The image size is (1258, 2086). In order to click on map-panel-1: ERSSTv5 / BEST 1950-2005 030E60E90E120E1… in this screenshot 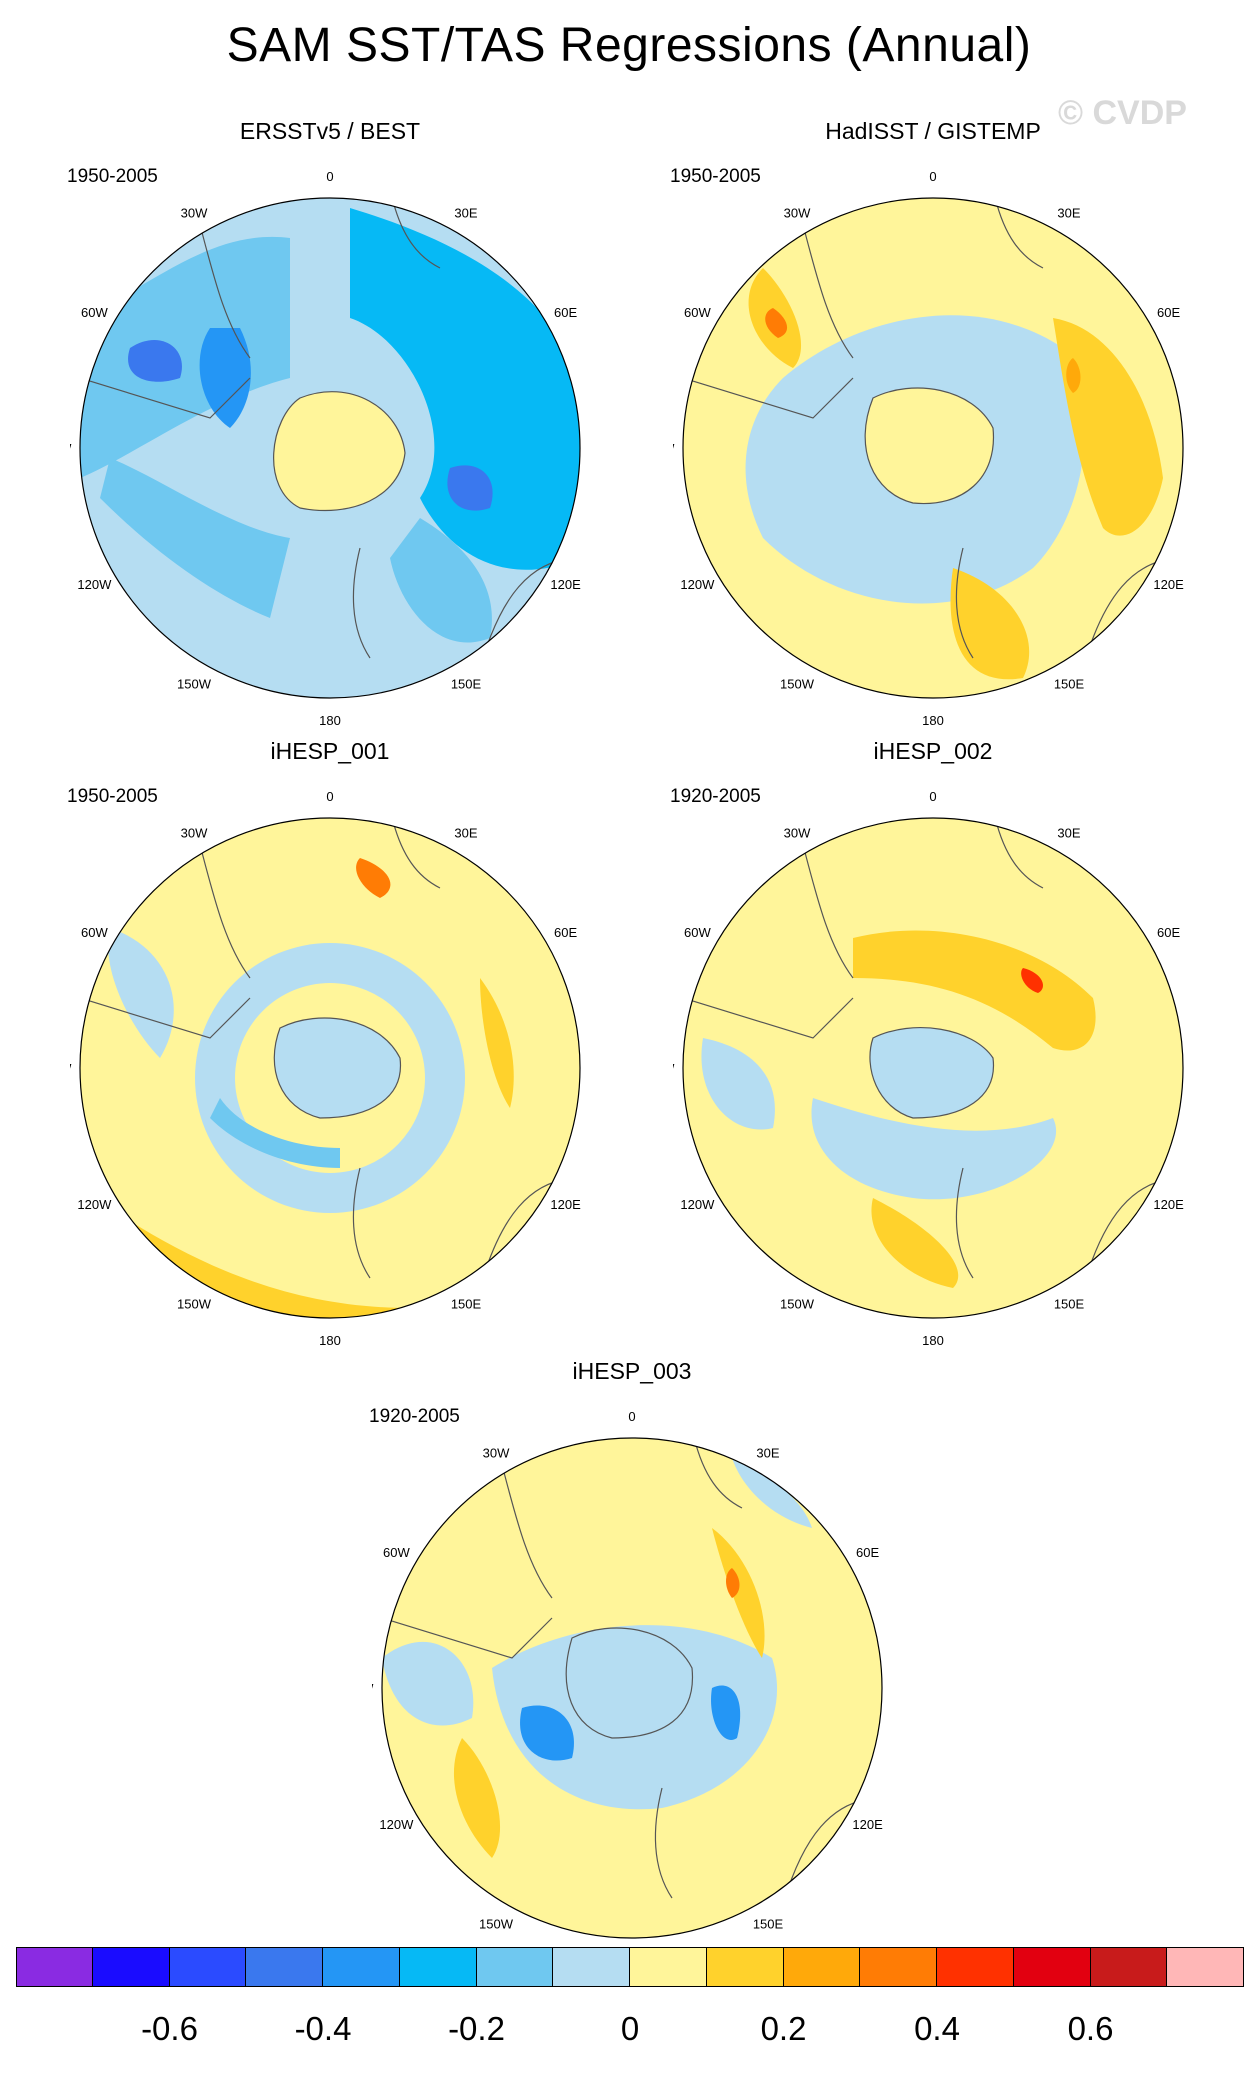, I will do `click(328, 428)`.